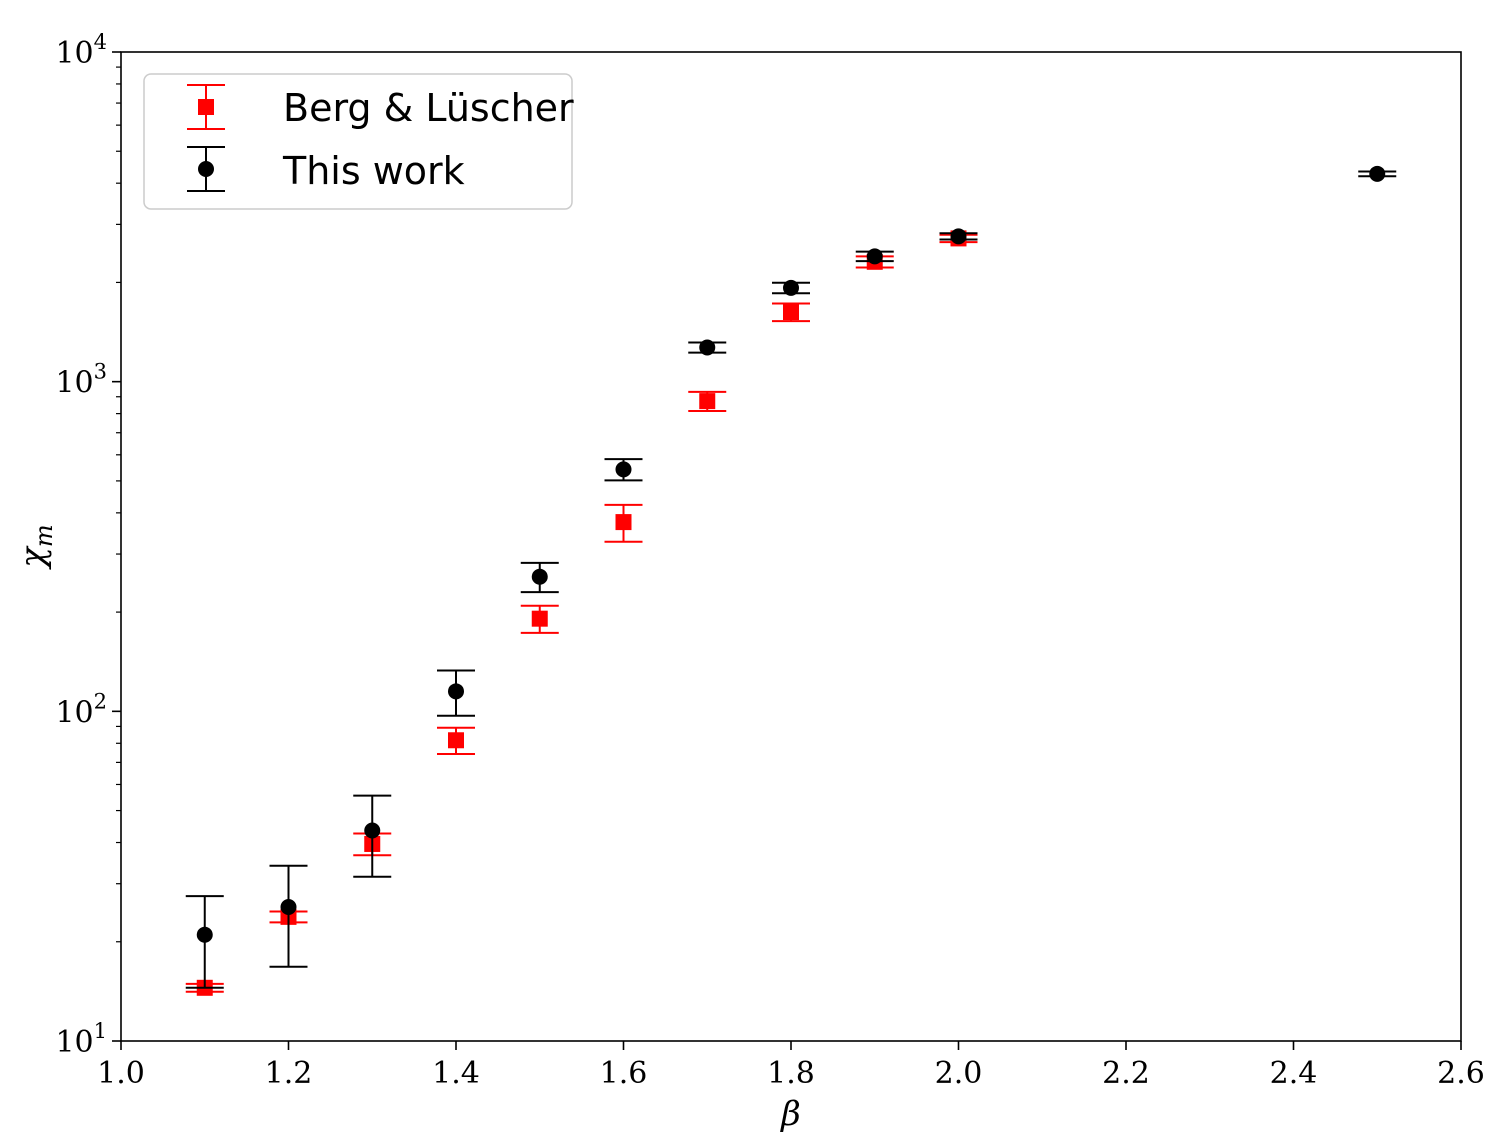 Image resolution: width=1499 pixels, height=1148 pixels. Describe the element at coordinates (790, 1114) in the screenshot. I see `x-axis-label: β` at that location.